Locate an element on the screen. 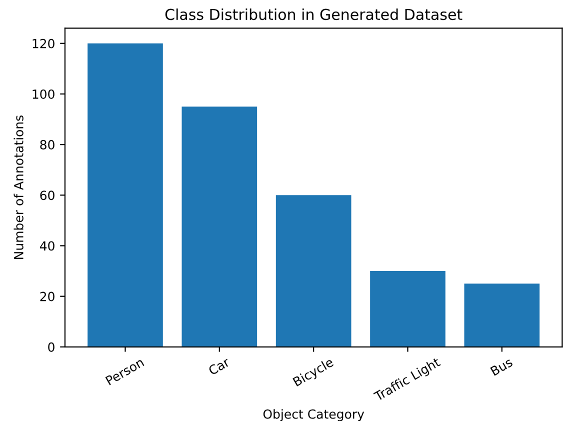 This screenshot has height=421, width=565. y-tick-label: 80 is located at coordinates (47, 145).